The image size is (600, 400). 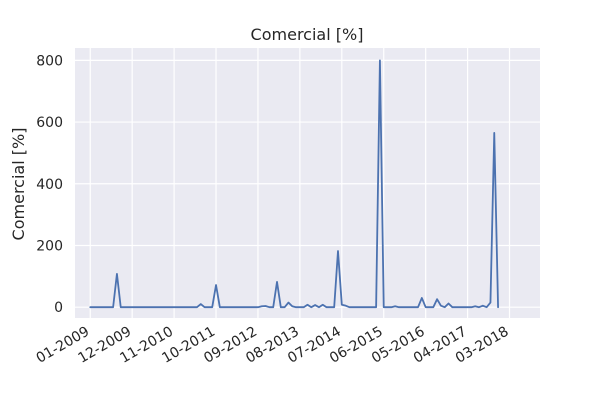 What do you see at coordinates (18, 184) in the screenshot?
I see `y-axis-label: Comercial [%]` at bounding box center [18, 184].